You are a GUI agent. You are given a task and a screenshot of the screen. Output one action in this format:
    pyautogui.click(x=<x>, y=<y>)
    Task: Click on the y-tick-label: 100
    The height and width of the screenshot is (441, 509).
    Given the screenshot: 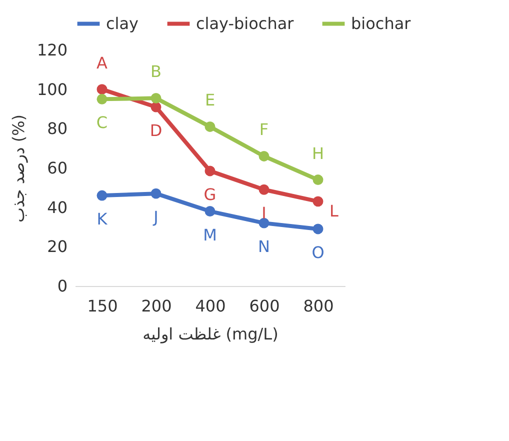 What is the action you would take?
    pyautogui.click(x=52, y=89)
    